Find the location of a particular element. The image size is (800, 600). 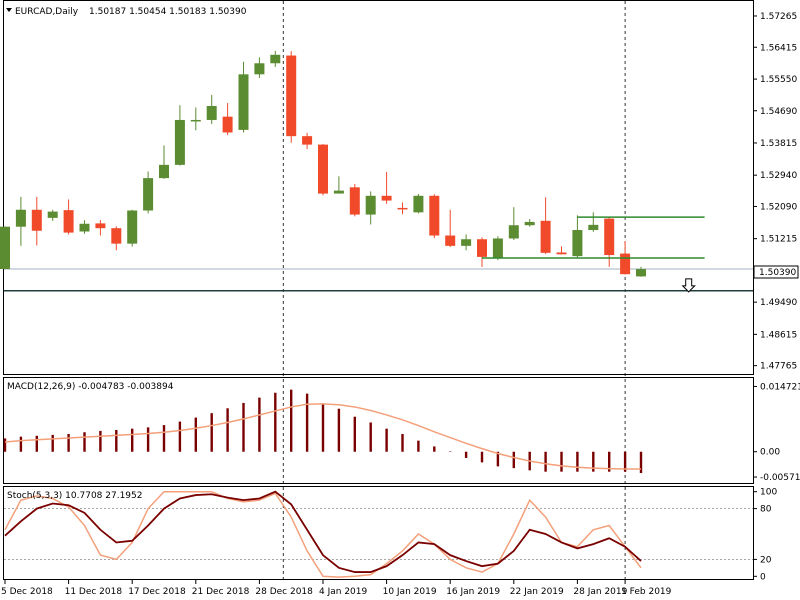

stoch-tick-label: 100 is located at coordinates (768, 493).